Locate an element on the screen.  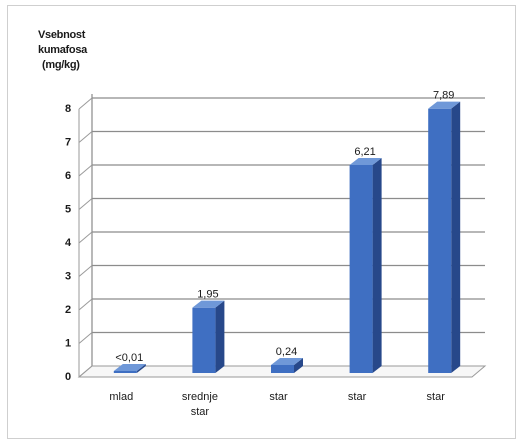
data-label: 0,24 is located at coordinates (286, 352).